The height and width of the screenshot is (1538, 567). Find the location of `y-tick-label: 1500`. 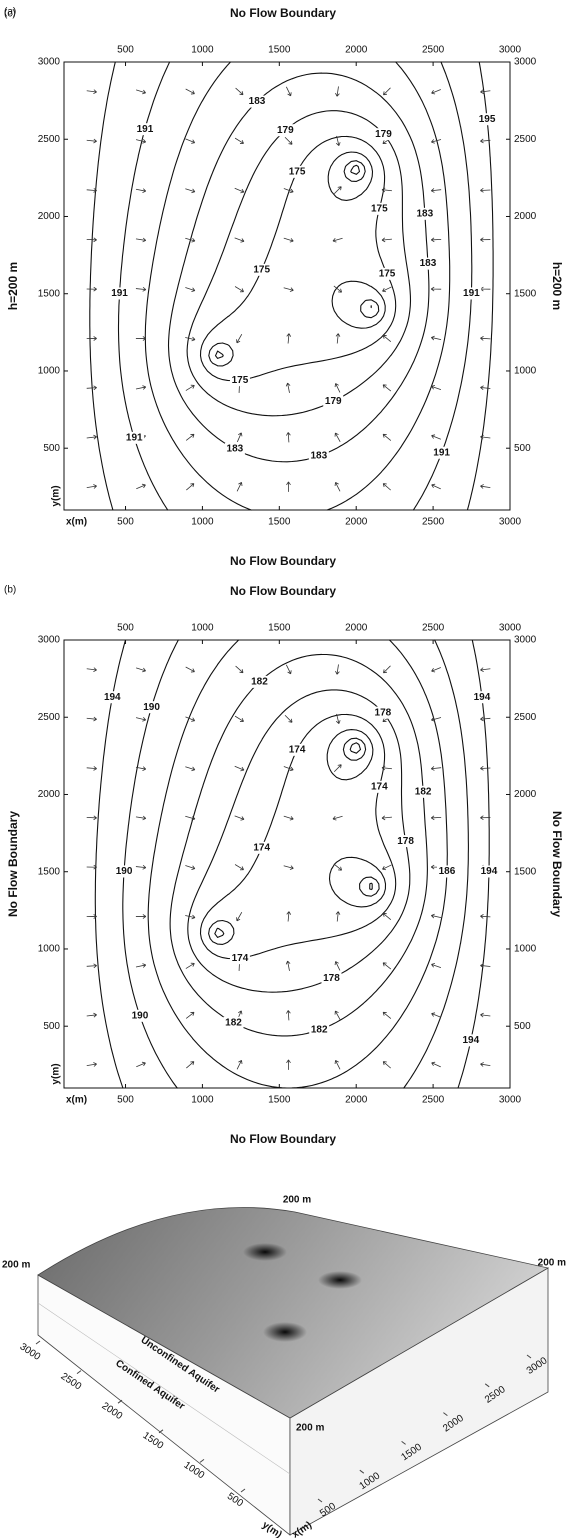

y-tick-label: 1500 is located at coordinates (525, 871).